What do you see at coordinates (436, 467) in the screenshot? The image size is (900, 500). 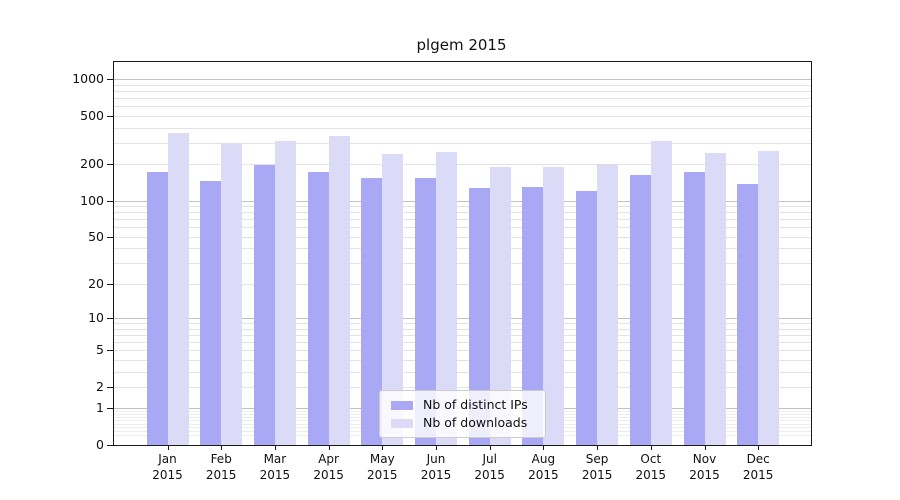 I see `x-tick-label: Jun 2015` at bounding box center [436, 467].